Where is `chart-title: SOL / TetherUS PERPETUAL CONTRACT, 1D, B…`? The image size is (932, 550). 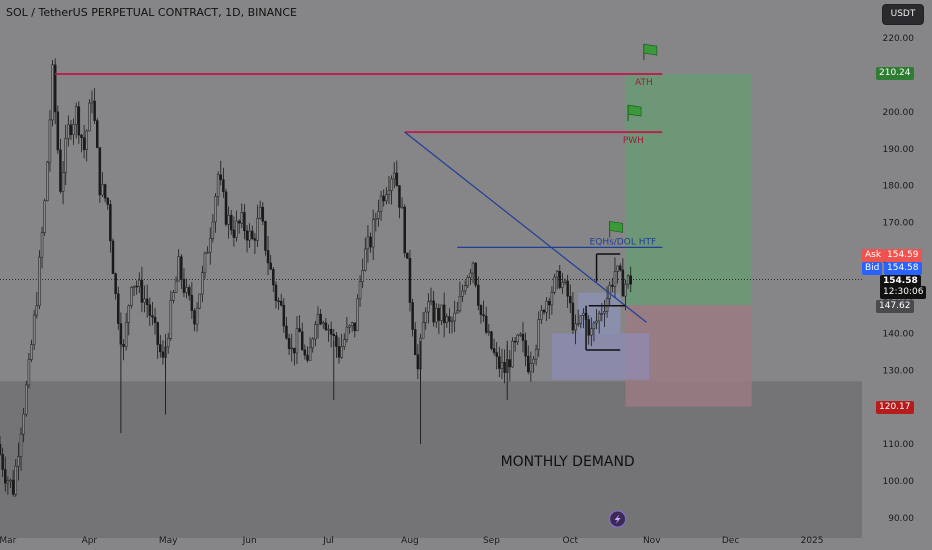
chart-title: SOL / TetherUS PERPETUAL CONTRACT, 1D, B… is located at coordinates (151, 12).